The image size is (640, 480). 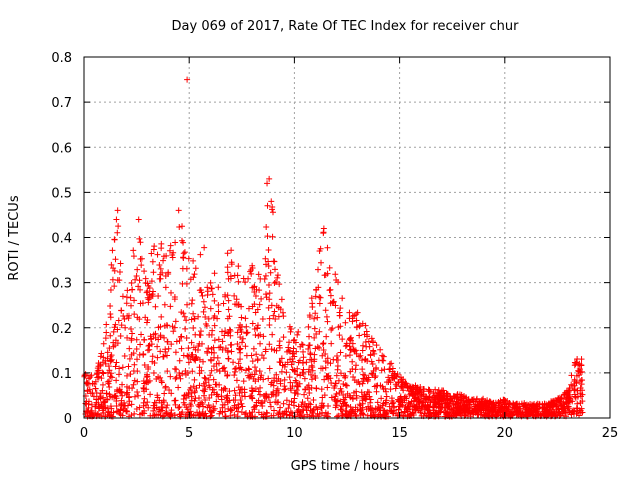 What do you see at coordinates (189, 433) in the screenshot?
I see `x-tick-label: 5` at bounding box center [189, 433].